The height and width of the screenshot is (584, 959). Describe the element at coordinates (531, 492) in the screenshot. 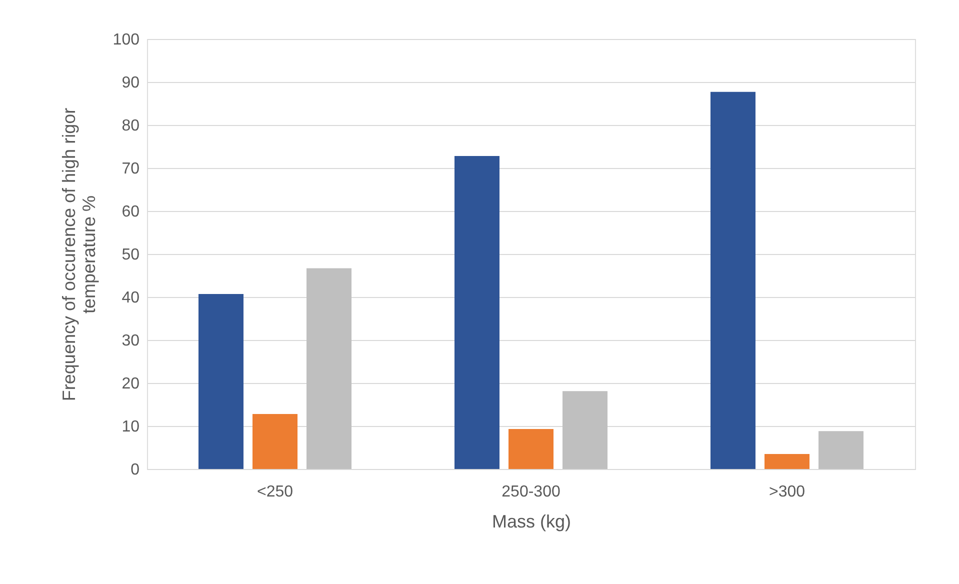

I see `x-tick-label: 250-300` at that location.